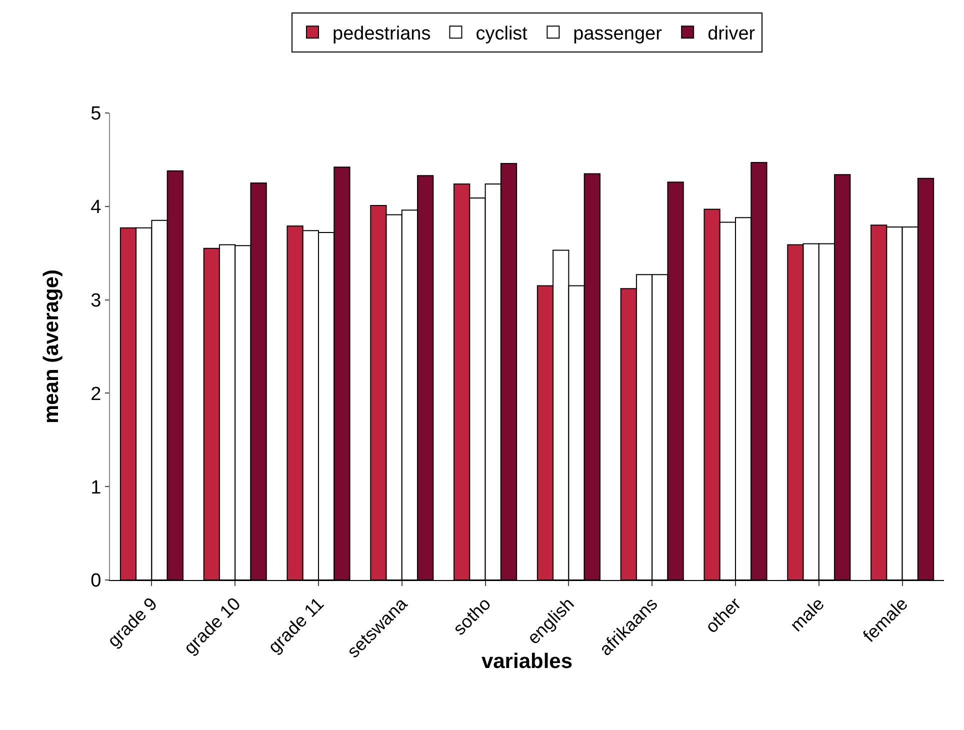 The height and width of the screenshot is (730, 964). I want to click on y-tick-label: 0, so click(96, 581).